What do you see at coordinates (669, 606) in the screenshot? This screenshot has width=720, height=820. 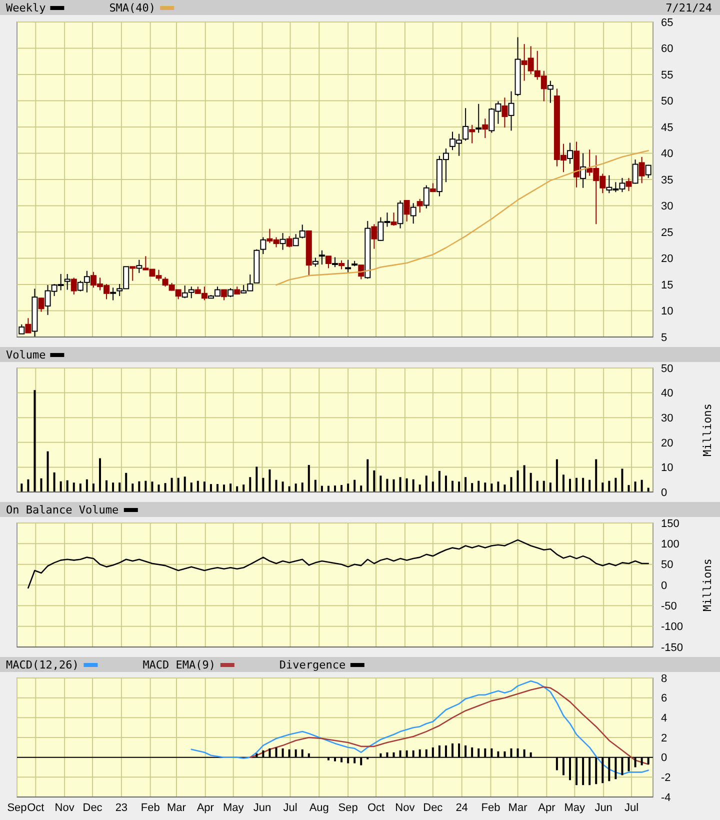 I see `y-tick-label: -50` at bounding box center [669, 606].